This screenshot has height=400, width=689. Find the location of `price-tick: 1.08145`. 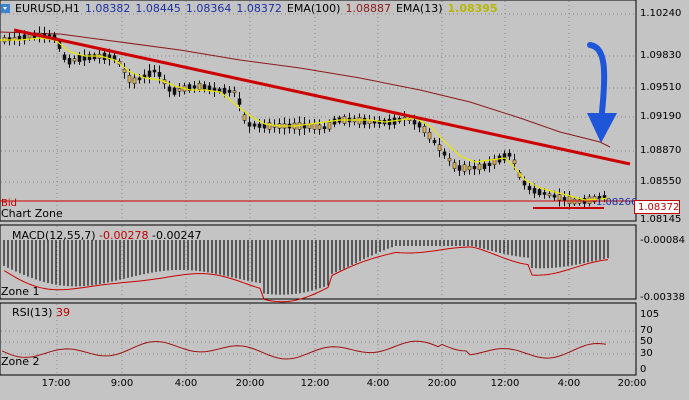

price-tick: 1.08145 is located at coordinates (661, 219).